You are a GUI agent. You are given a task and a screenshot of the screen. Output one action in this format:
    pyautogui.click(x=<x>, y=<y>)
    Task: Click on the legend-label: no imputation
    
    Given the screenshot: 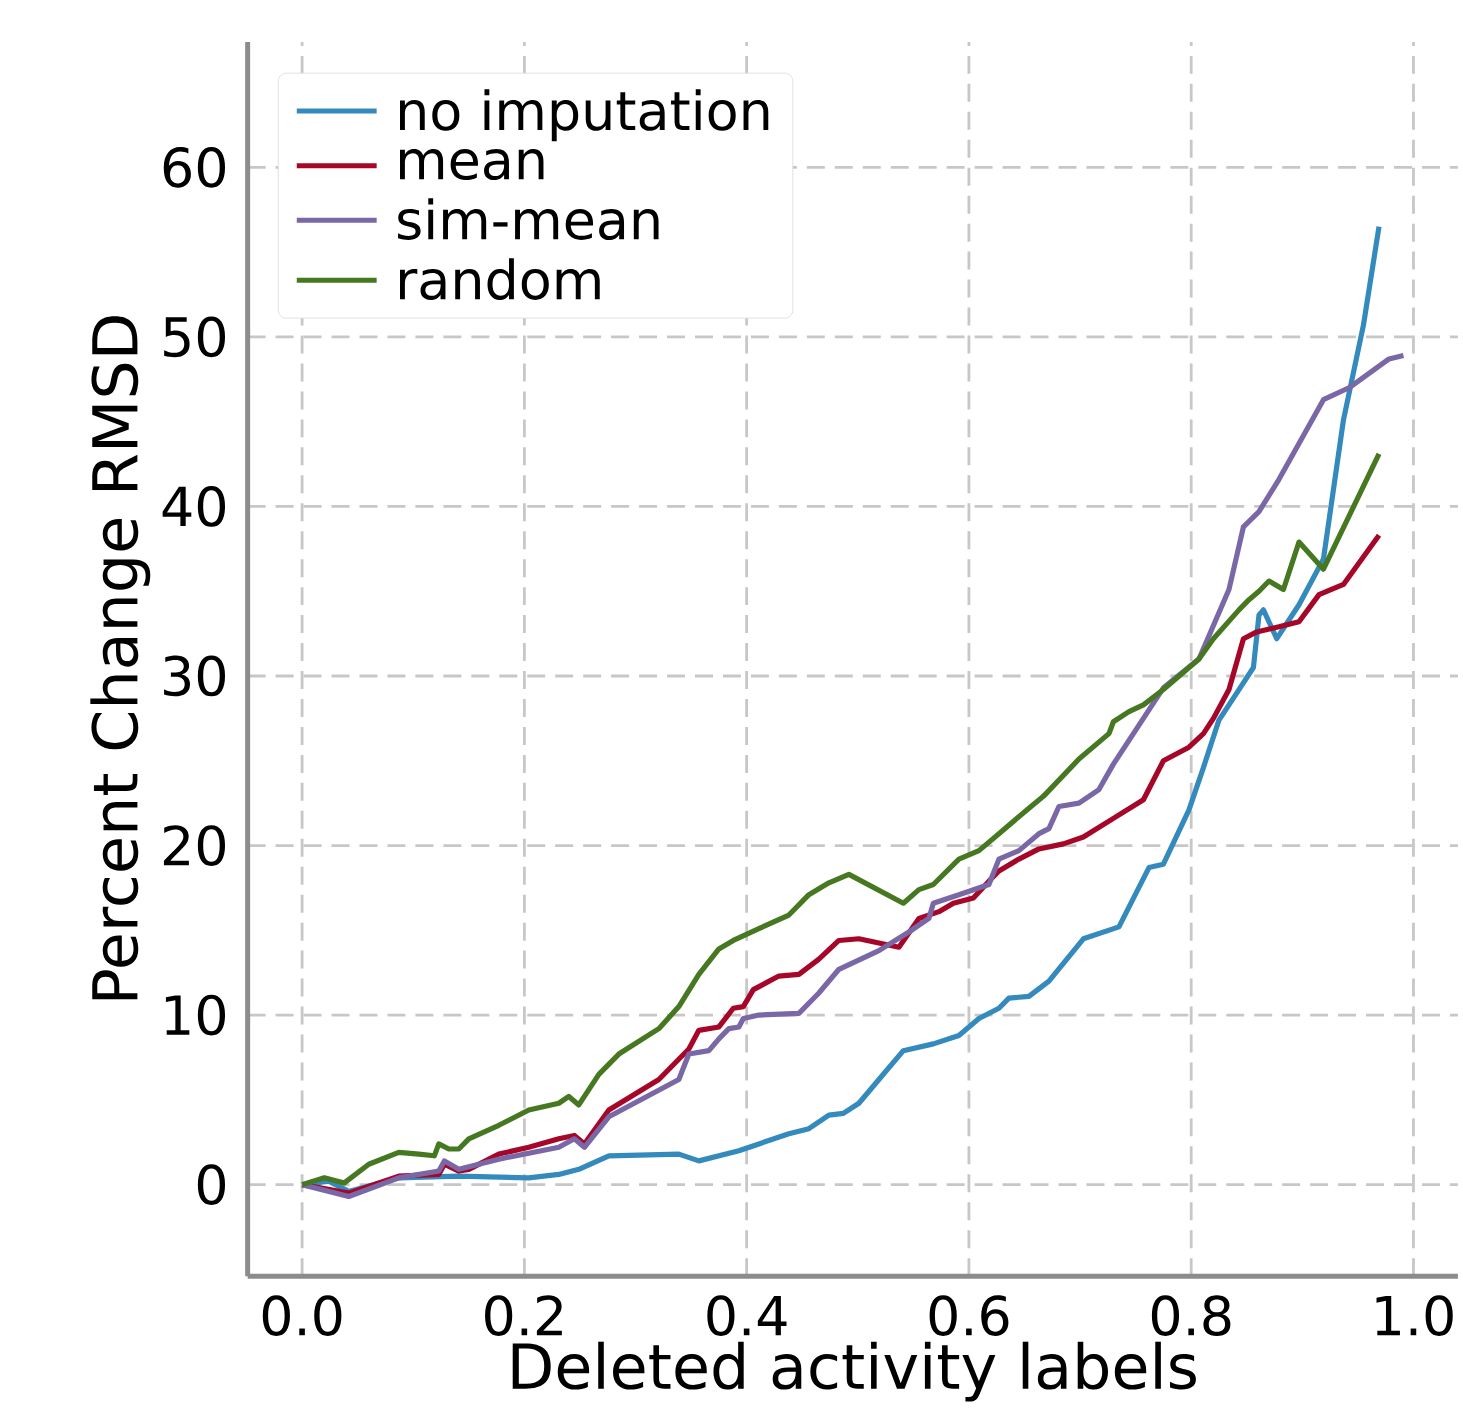 What is the action you would take?
    pyautogui.click(x=584, y=115)
    